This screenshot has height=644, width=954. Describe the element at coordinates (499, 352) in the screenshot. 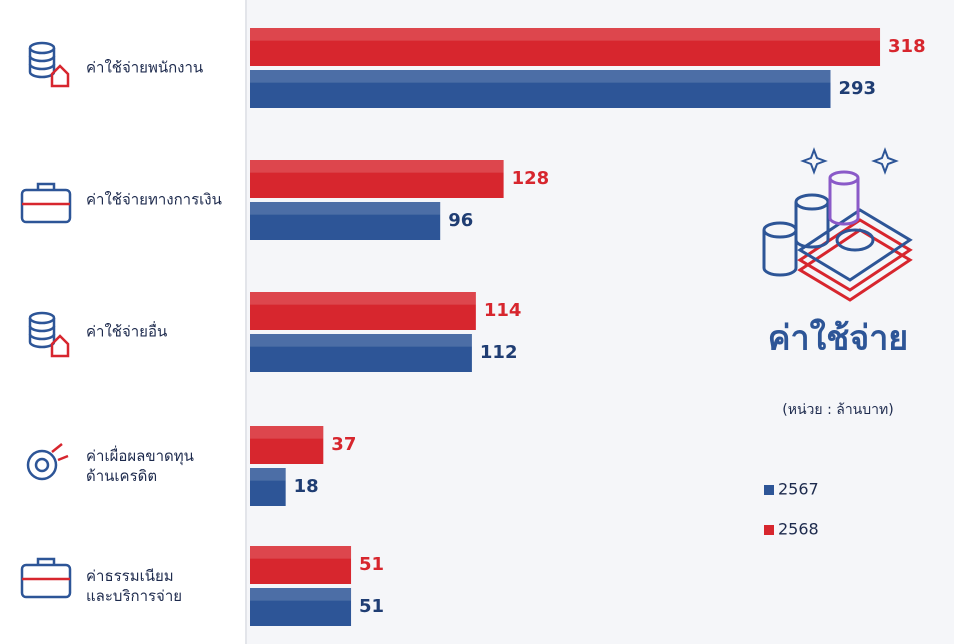

I see `value-label: 112` at that location.